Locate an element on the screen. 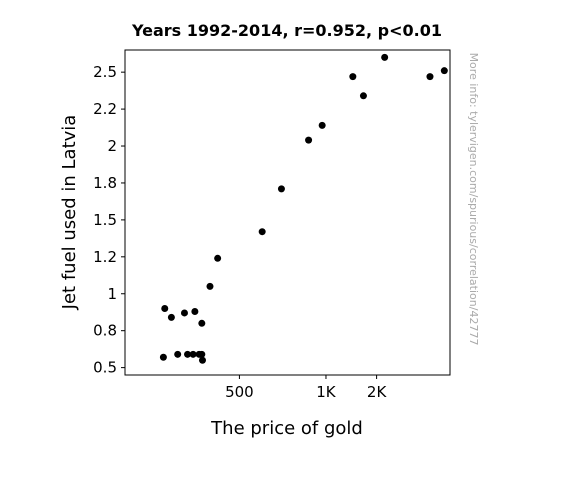 This screenshot has height=500, width=575. x-tick-label: 500 is located at coordinates (239, 392).